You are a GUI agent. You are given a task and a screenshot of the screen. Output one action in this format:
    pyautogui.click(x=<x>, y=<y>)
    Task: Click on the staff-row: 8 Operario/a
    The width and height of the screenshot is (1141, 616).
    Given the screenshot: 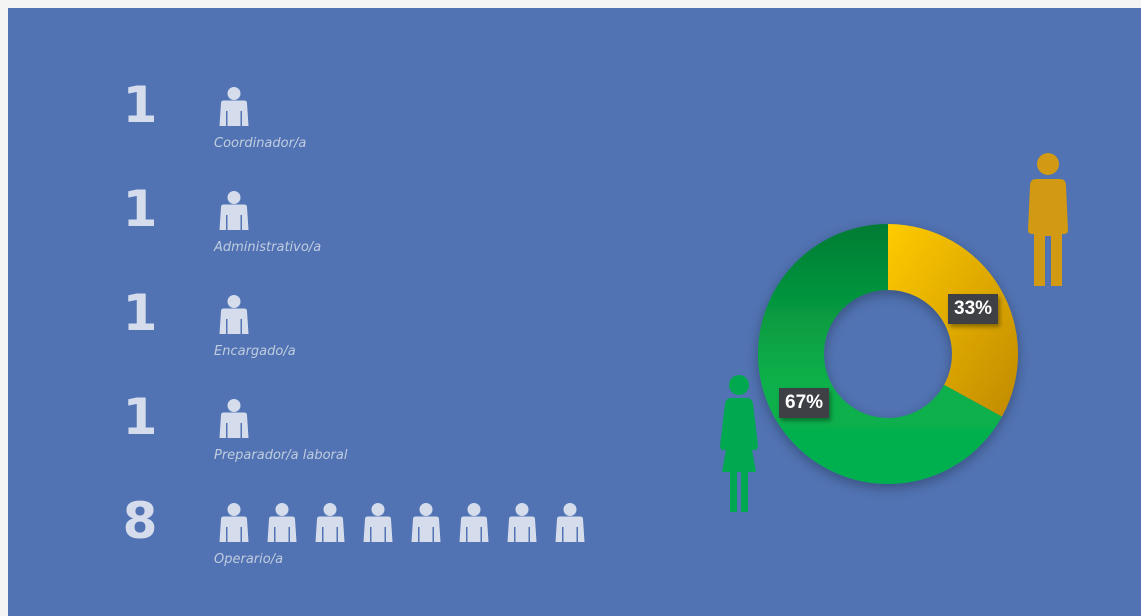 What is the action you would take?
    pyautogui.click(x=380, y=548)
    